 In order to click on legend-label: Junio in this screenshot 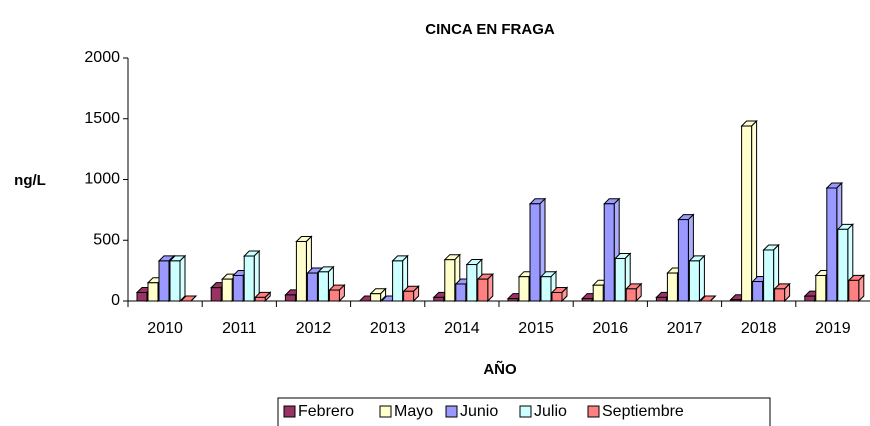, I will do `click(479, 411)`.